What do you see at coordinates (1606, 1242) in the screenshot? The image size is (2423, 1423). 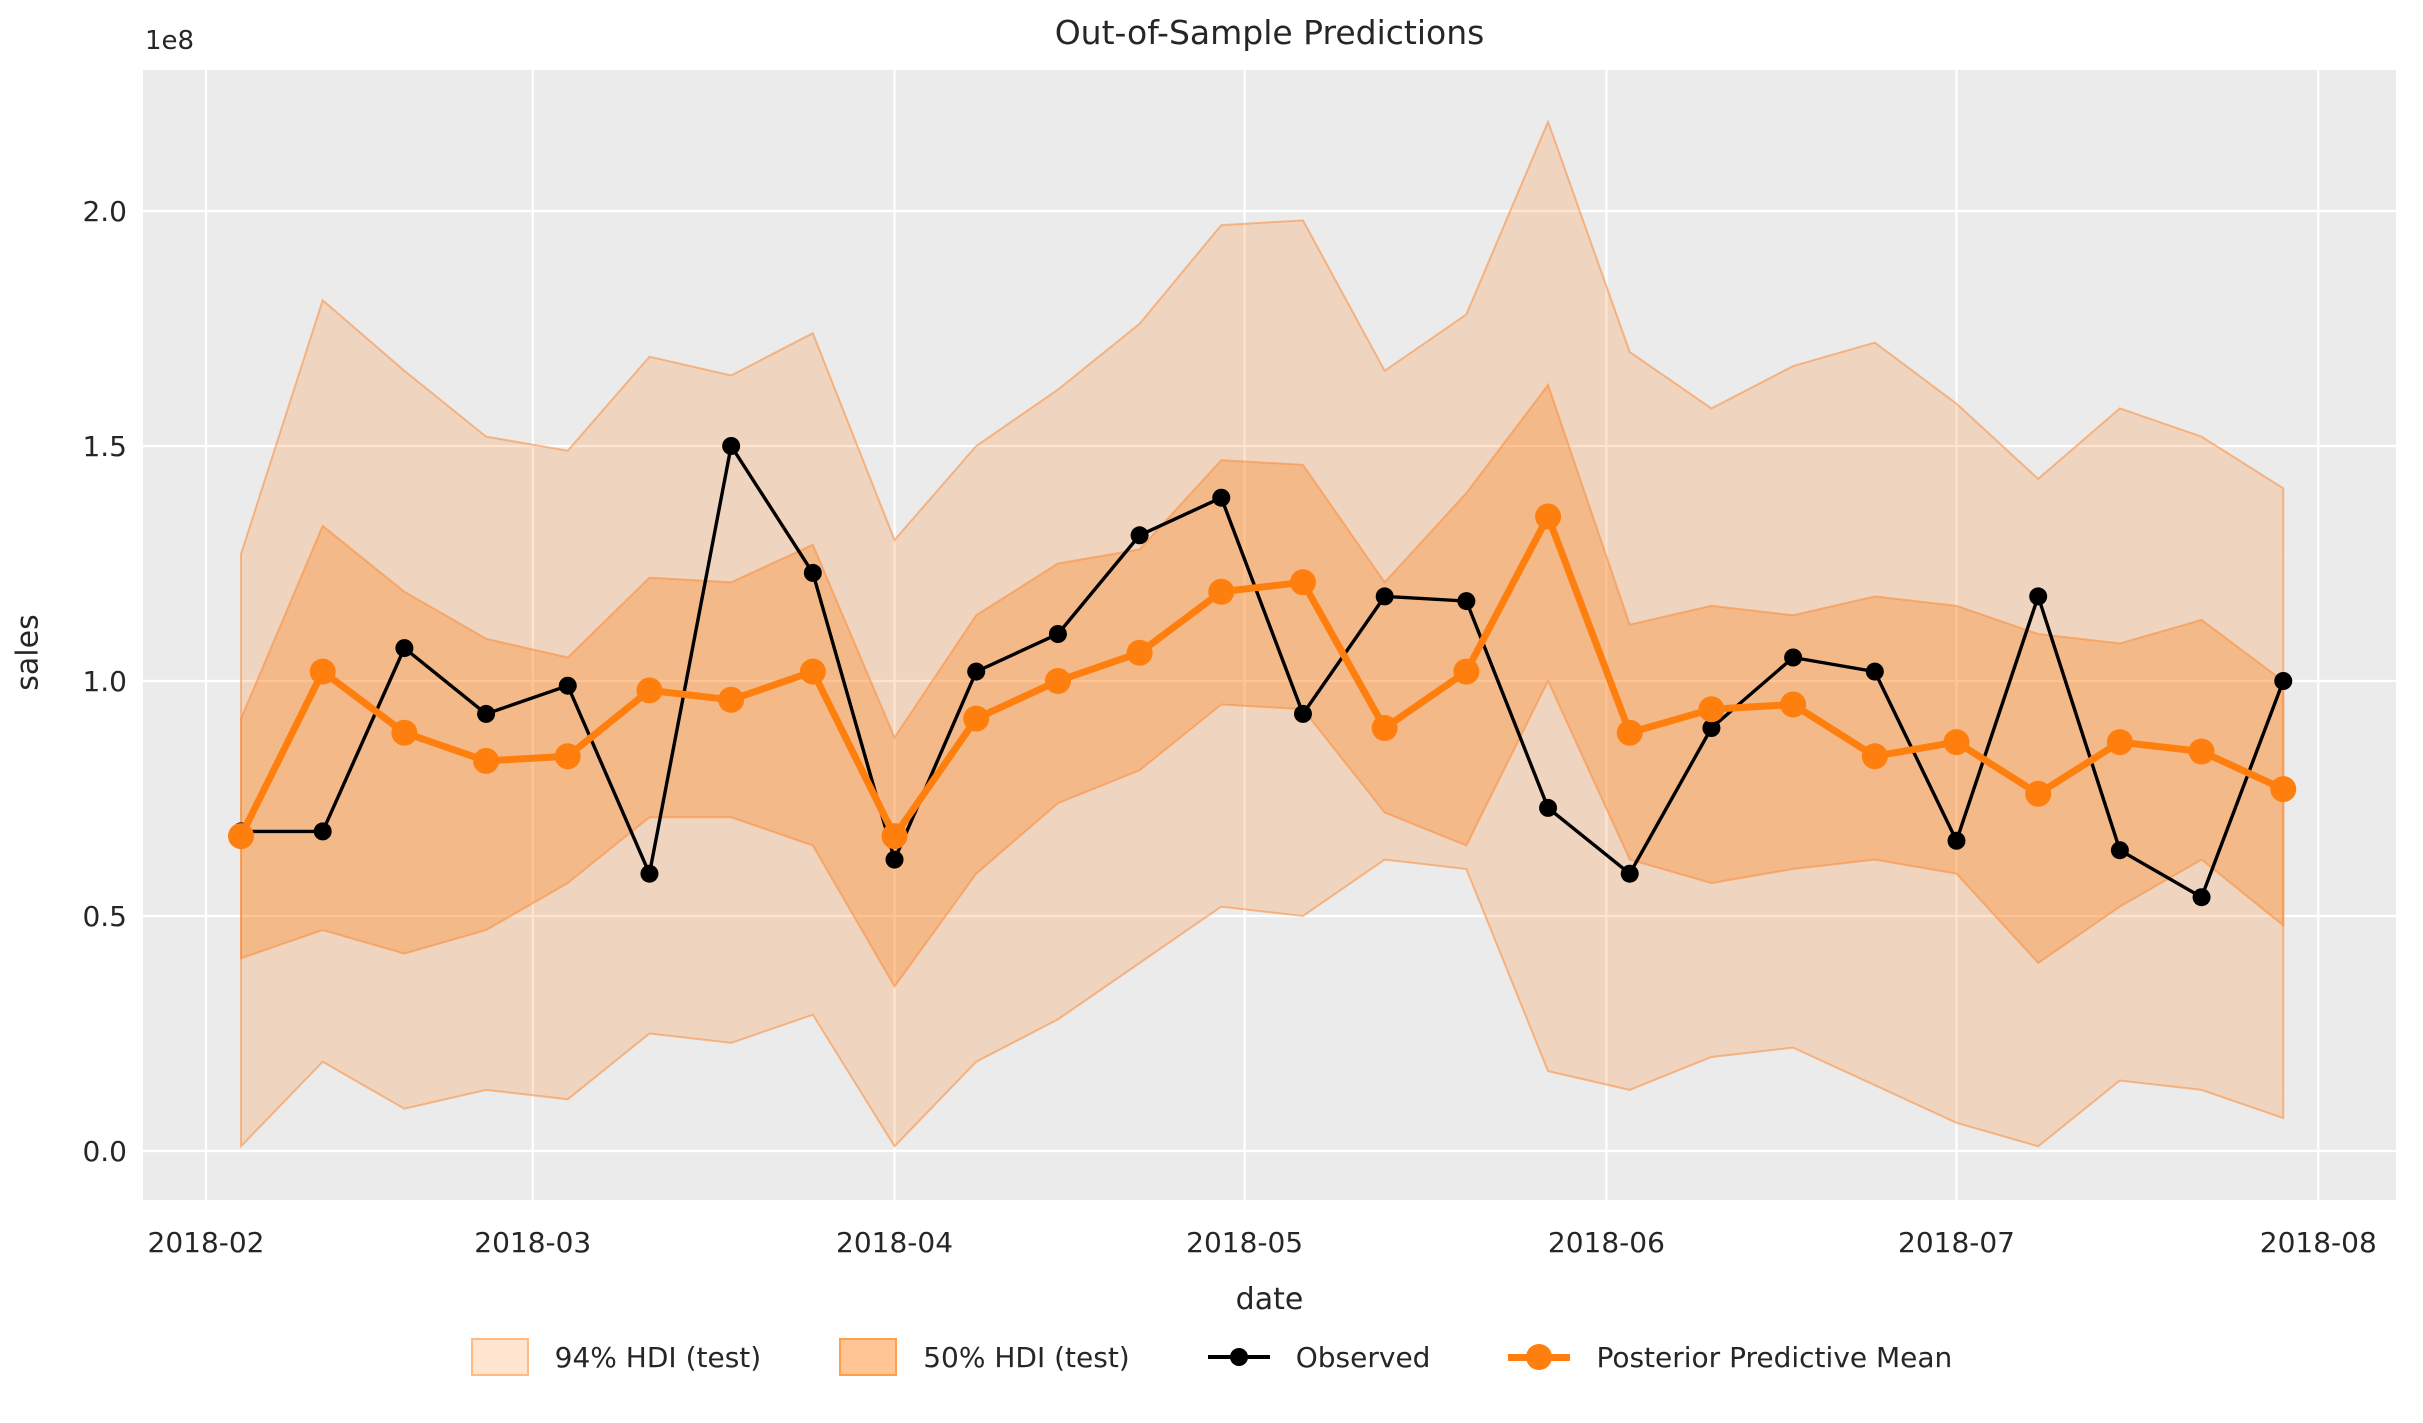 I see `x-tick-label: 2018-06` at bounding box center [1606, 1242].